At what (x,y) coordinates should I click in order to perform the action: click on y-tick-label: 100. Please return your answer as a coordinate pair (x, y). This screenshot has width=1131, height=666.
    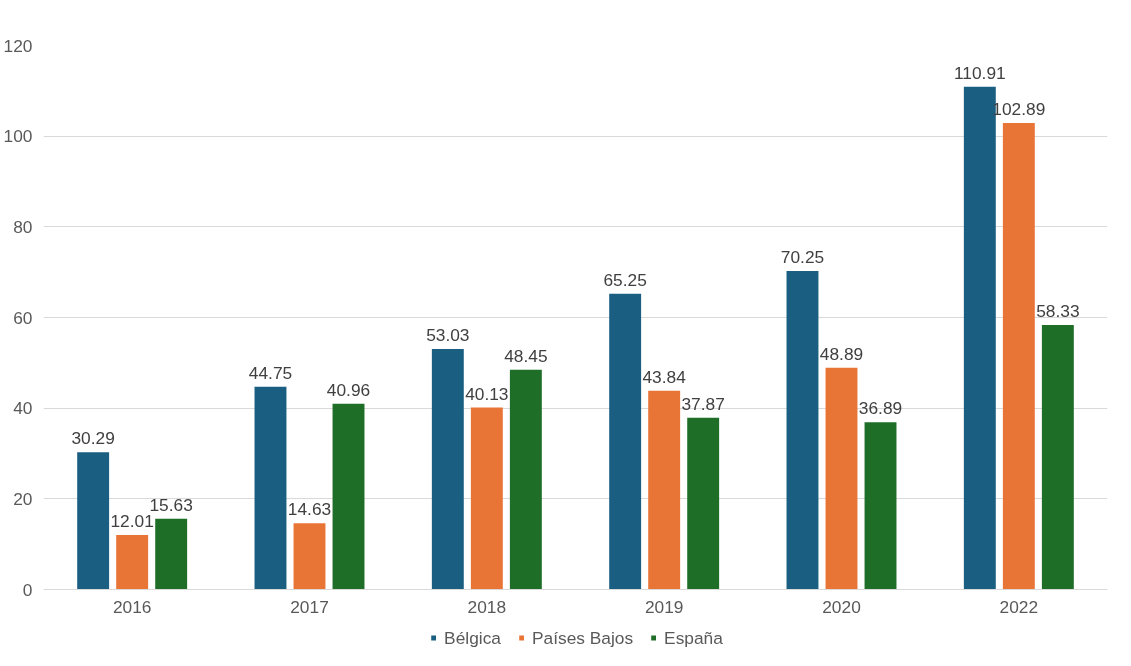
    Looking at the image, I should click on (18, 136).